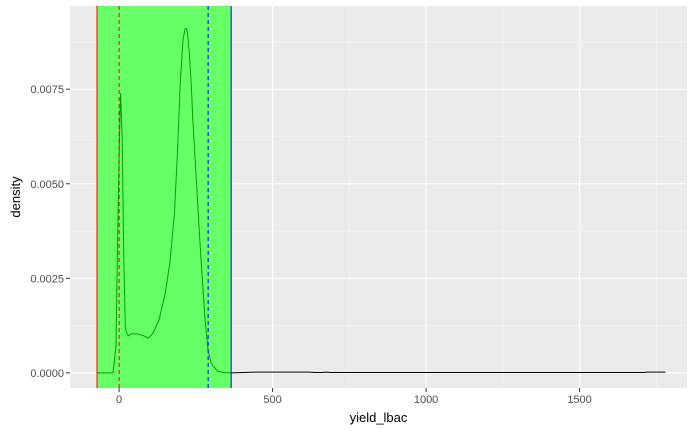  Describe the element at coordinates (379, 417) in the screenshot. I see `x-axis-title: yield_lbac` at that location.